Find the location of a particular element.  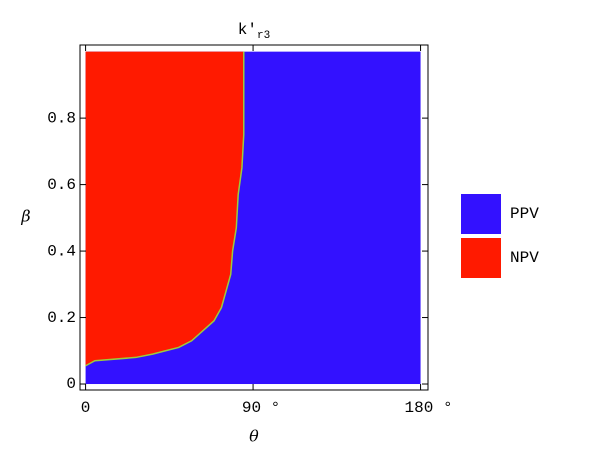

title-sub: r3 is located at coordinates (263, 36).